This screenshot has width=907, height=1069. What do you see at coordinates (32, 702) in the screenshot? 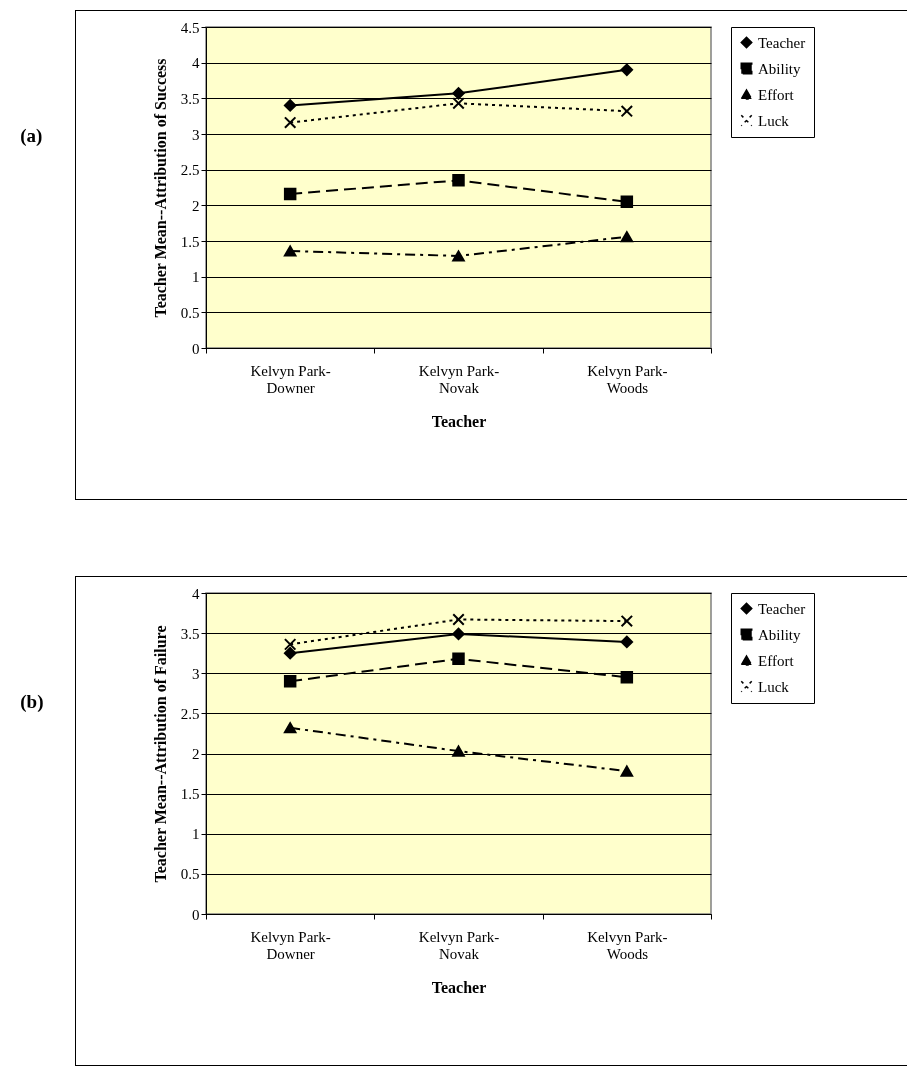
I see `text: (b)` at bounding box center [32, 702].